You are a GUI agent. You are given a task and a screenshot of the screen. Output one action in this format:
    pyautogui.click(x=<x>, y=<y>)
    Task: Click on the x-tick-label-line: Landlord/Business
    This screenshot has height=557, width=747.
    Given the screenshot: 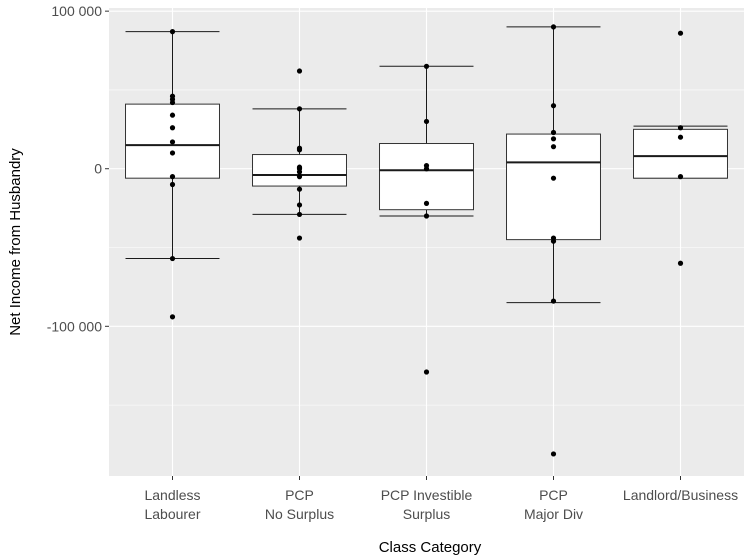 What is the action you would take?
    pyautogui.click(x=680, y=495)
    